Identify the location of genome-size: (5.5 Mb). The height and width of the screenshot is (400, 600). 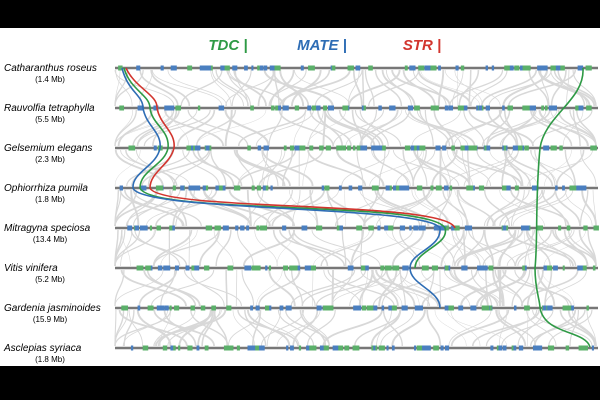
(50, 119).